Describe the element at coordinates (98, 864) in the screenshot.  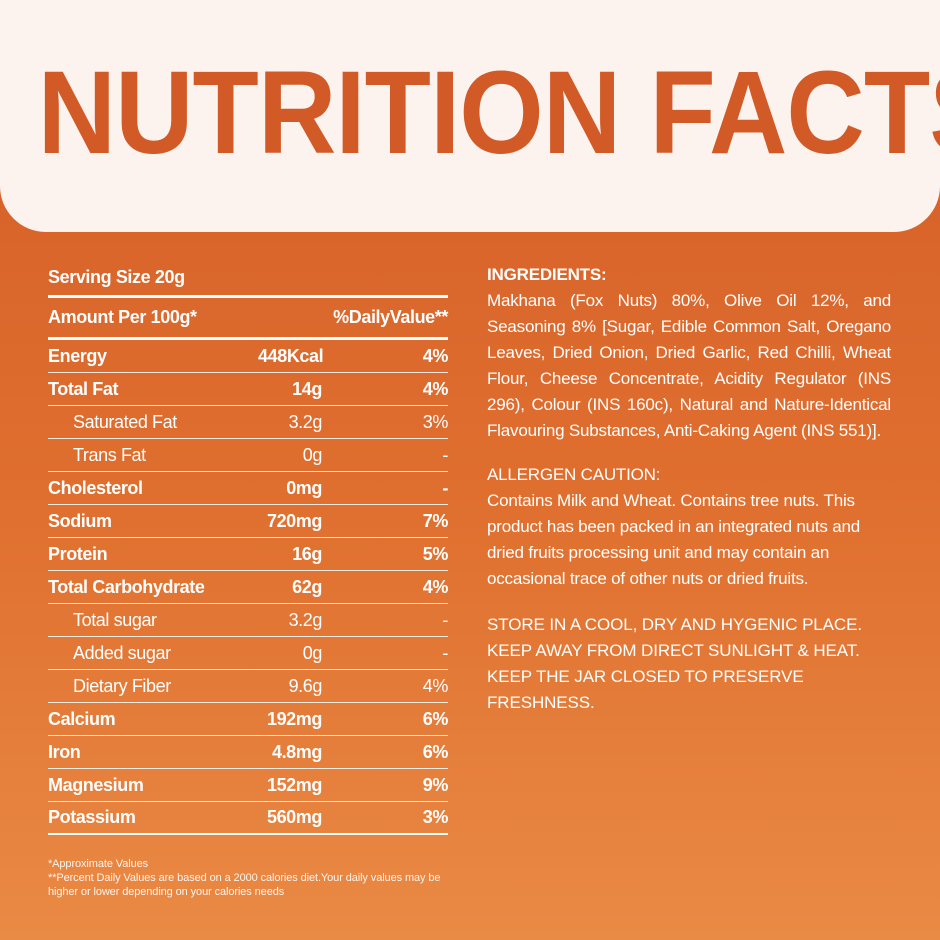
I see `footnote-approximate: *Approximate Values` at that location.